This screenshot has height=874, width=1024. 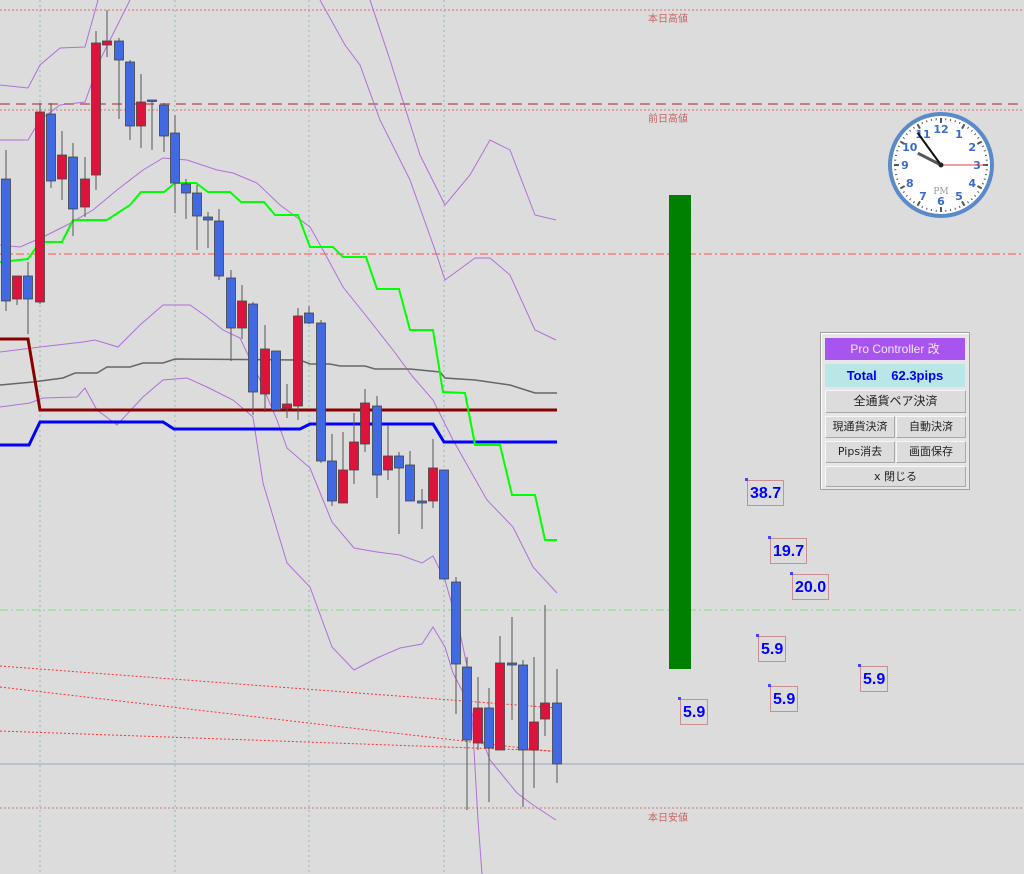 What do you see at coordinates (861, 375) in the screenshot?
I see `total-label: Total` at bounding box center [861, 375].